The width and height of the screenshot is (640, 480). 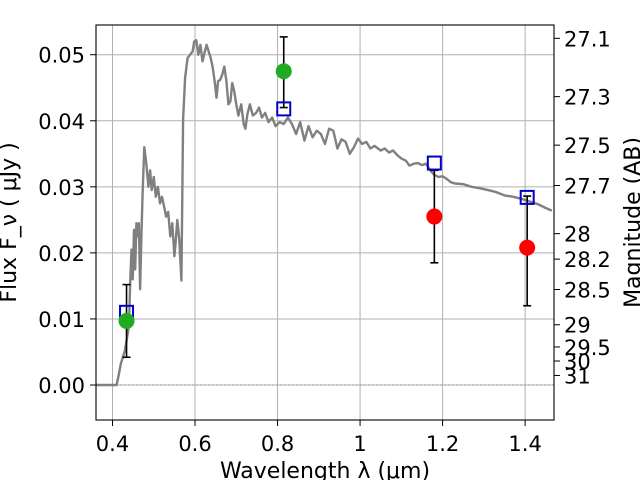 I want to click on right-tick-label: 31, so click(x=577, y=376).